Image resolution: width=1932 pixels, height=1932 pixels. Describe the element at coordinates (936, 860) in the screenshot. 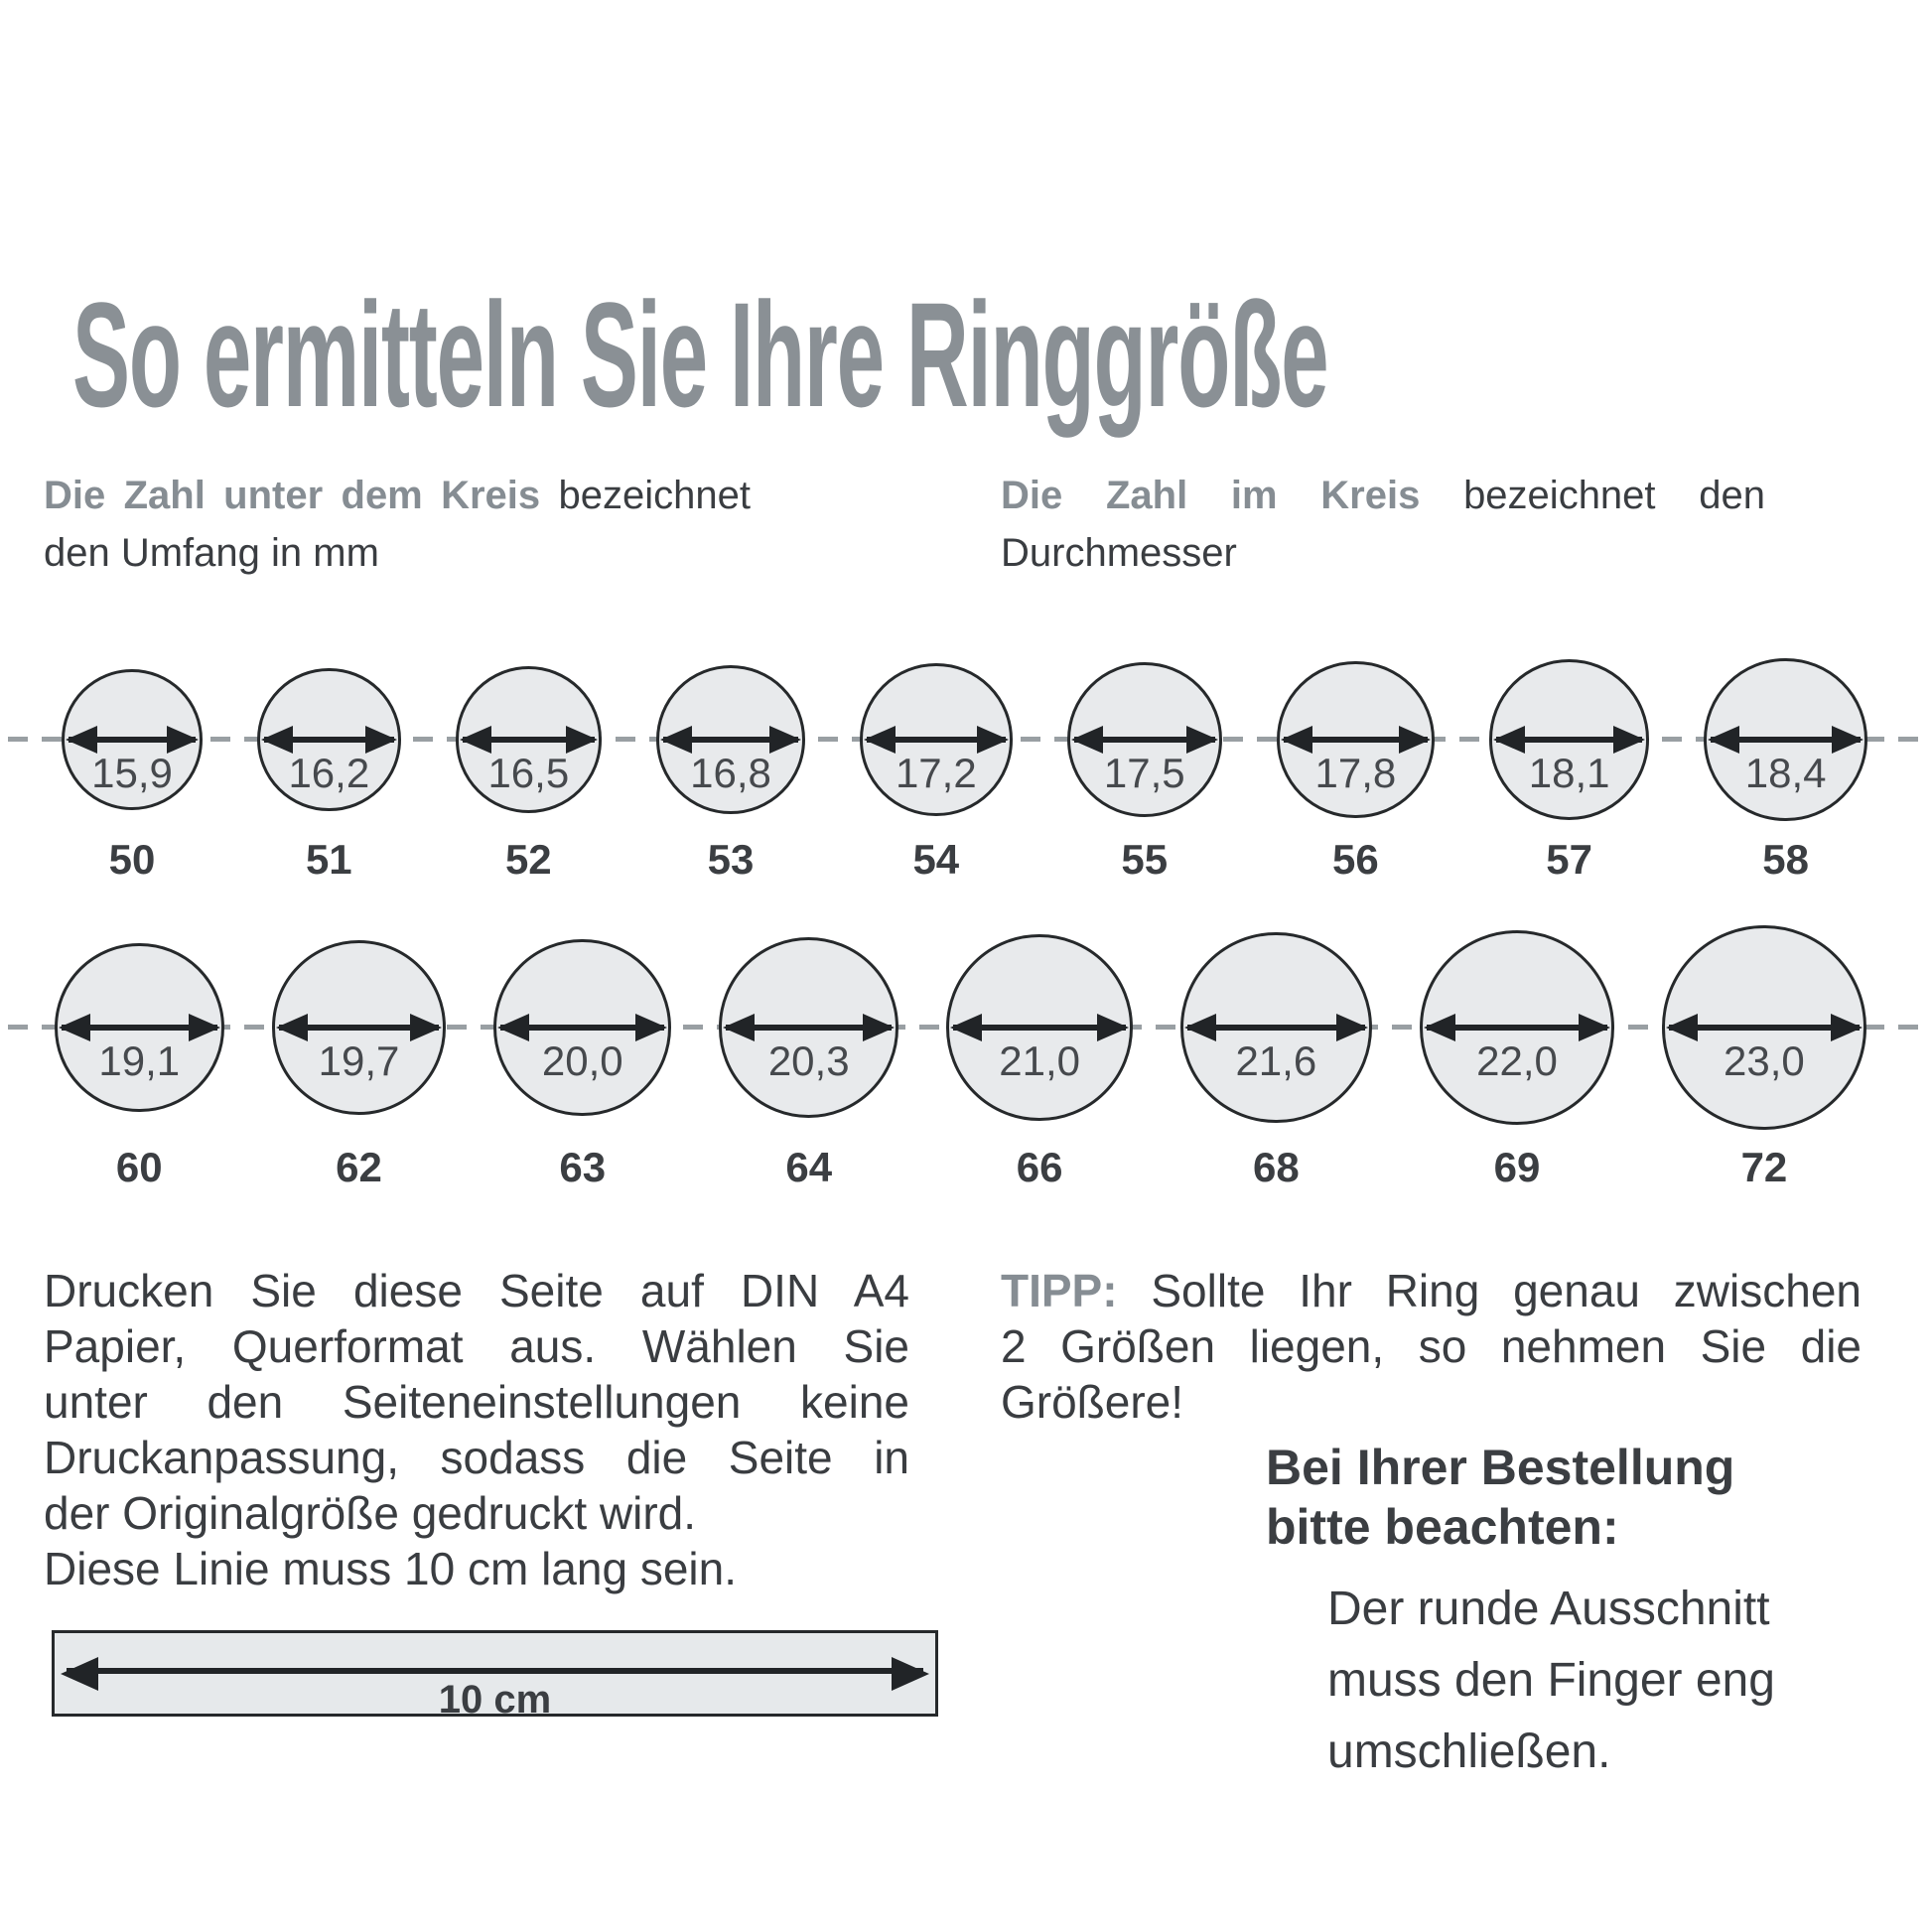

I see `ring-size-label: 54` at that location.